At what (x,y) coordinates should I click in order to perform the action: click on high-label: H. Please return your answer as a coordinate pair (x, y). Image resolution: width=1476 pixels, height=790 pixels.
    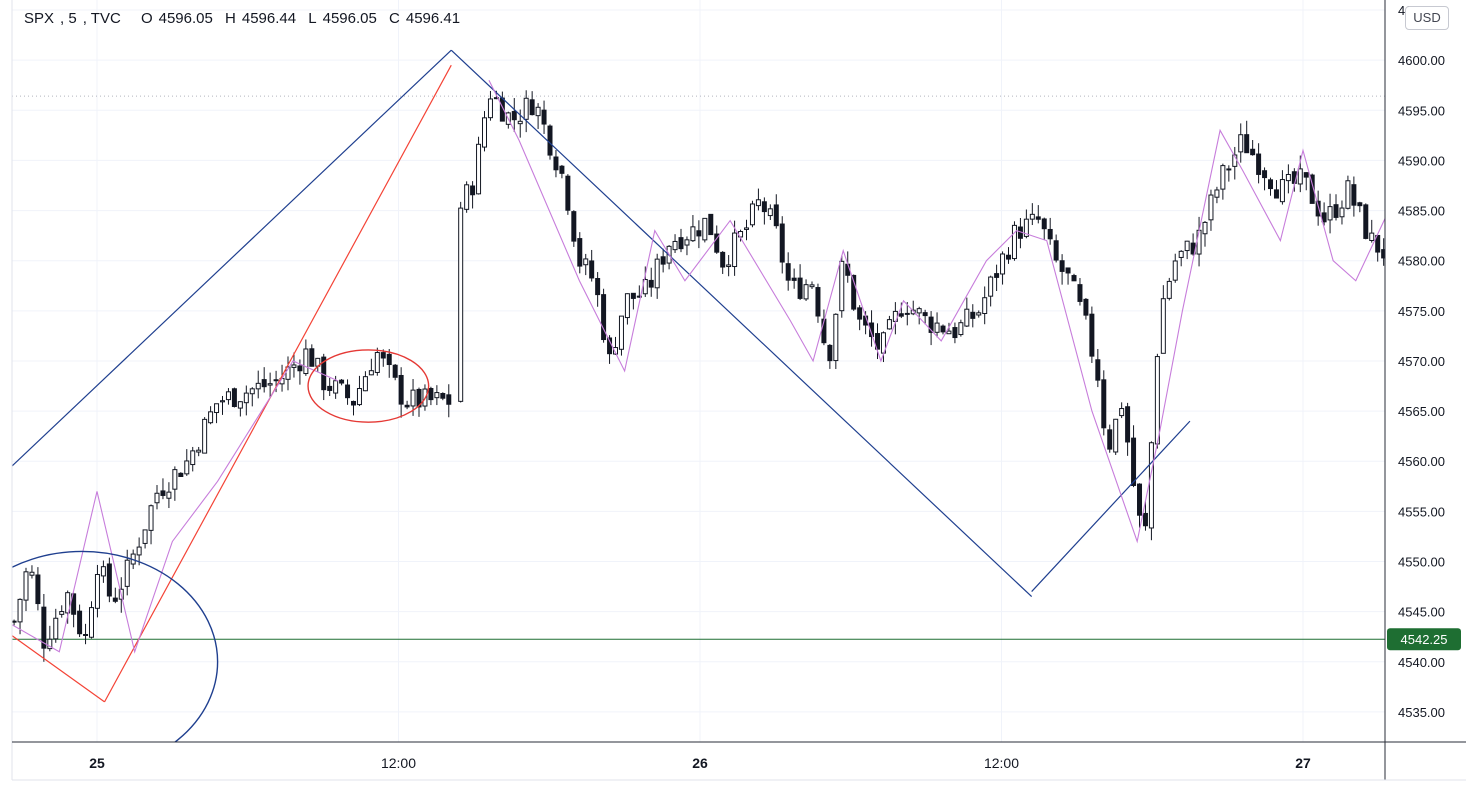
    Looking at the image, I should click on (230, 18).